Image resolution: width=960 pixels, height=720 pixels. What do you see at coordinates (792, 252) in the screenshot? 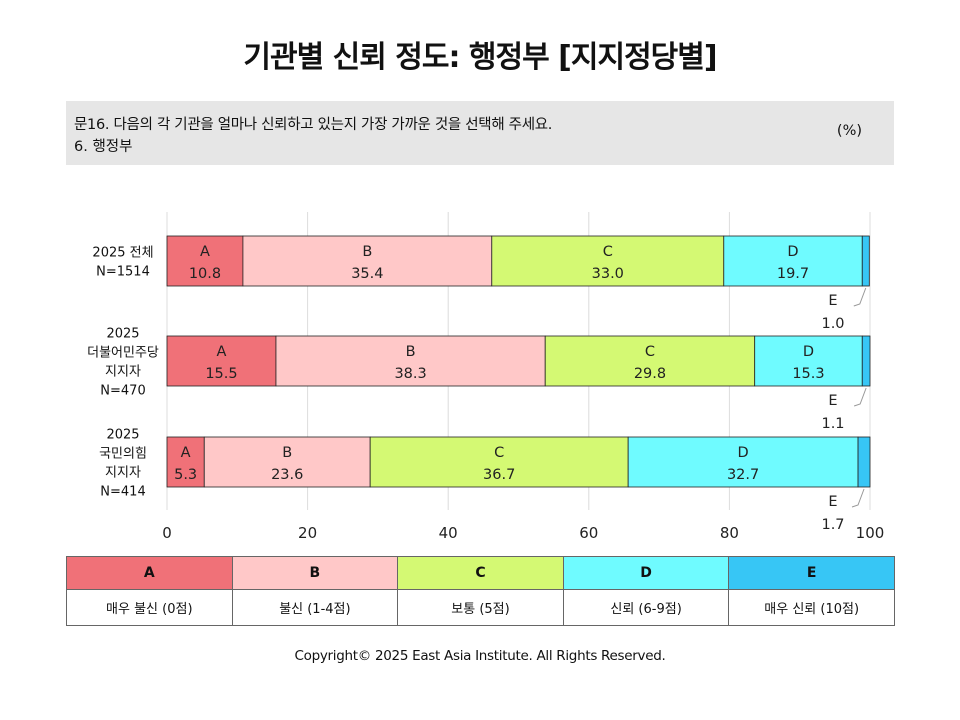
I see `segment-name-d-0: D` at bounding box center [792, 252].